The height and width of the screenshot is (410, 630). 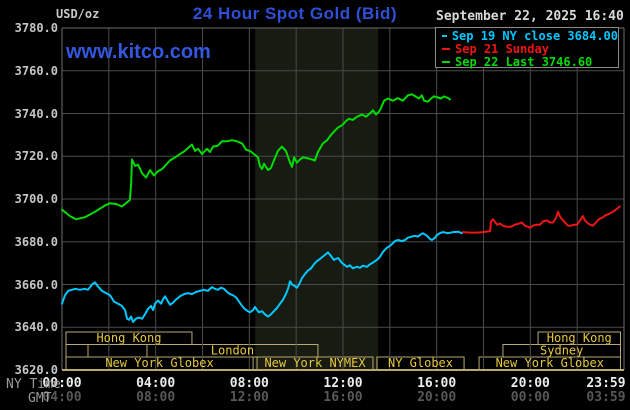 What do you see at coordinates (541, 219) in the screenshot?
I see `series-sep-21-sunday` at bounding box center [541, 219].